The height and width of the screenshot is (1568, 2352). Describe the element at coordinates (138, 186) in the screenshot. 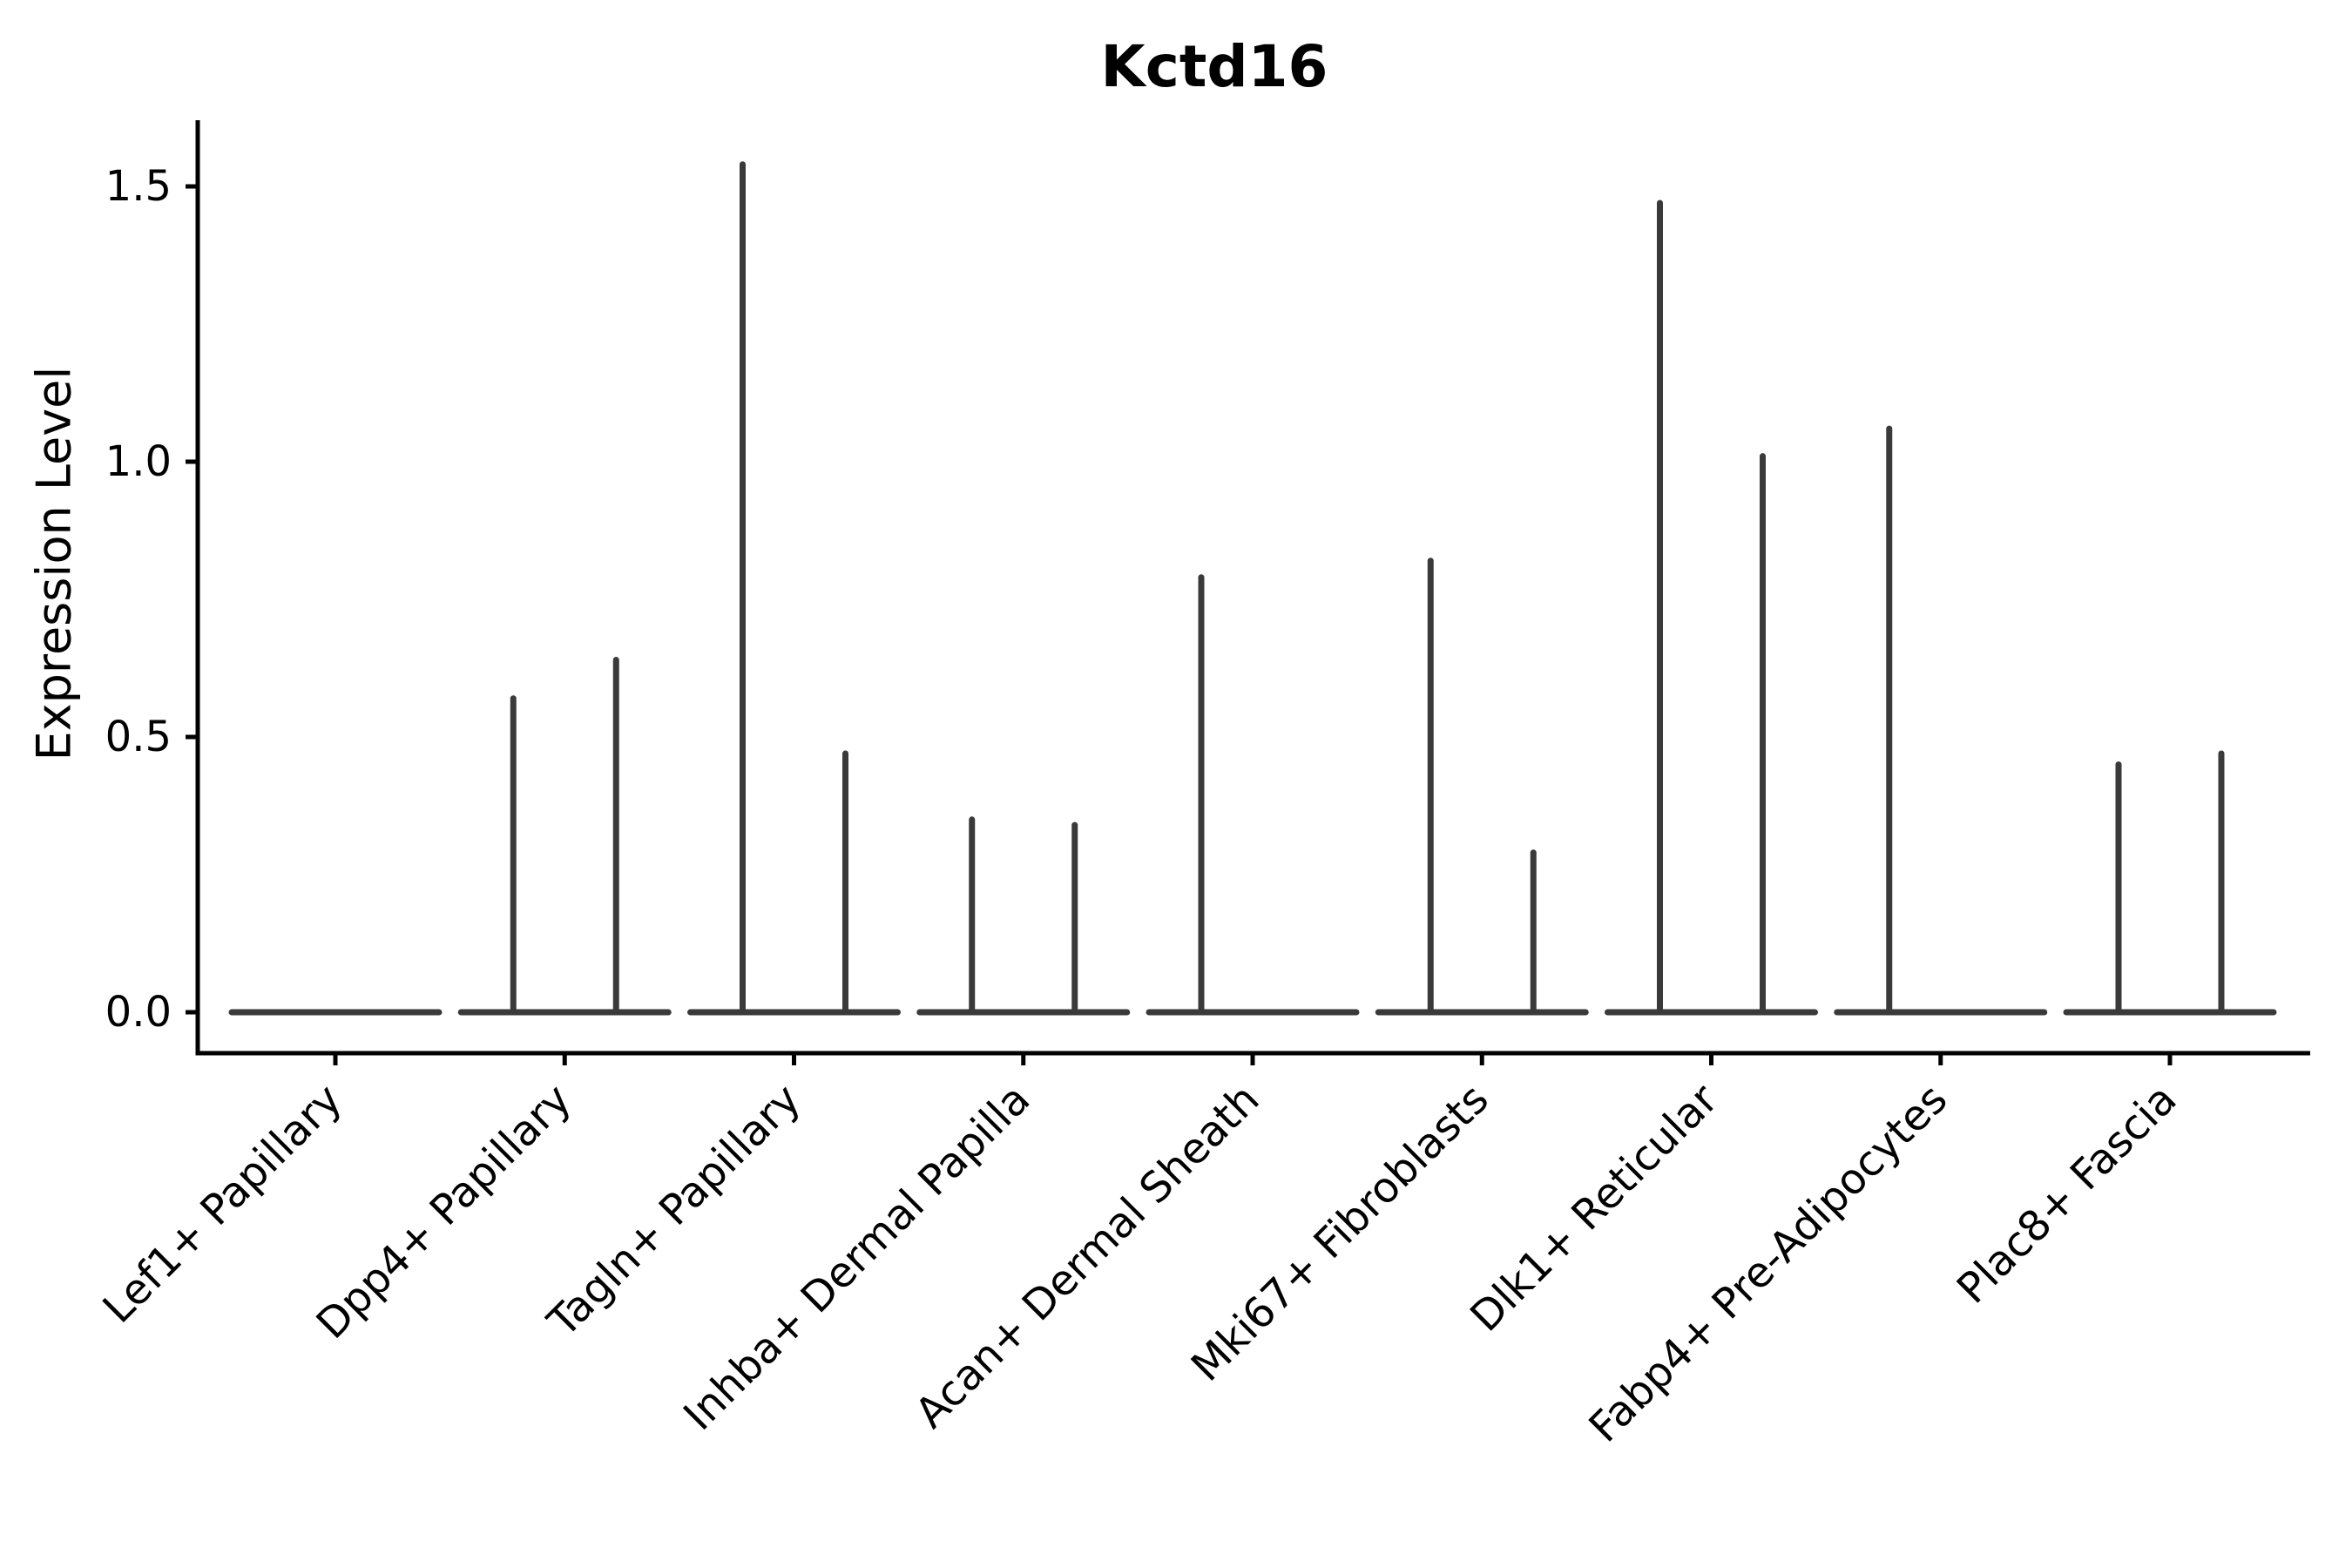

I see `y-tick-label: 1.5` at that location.